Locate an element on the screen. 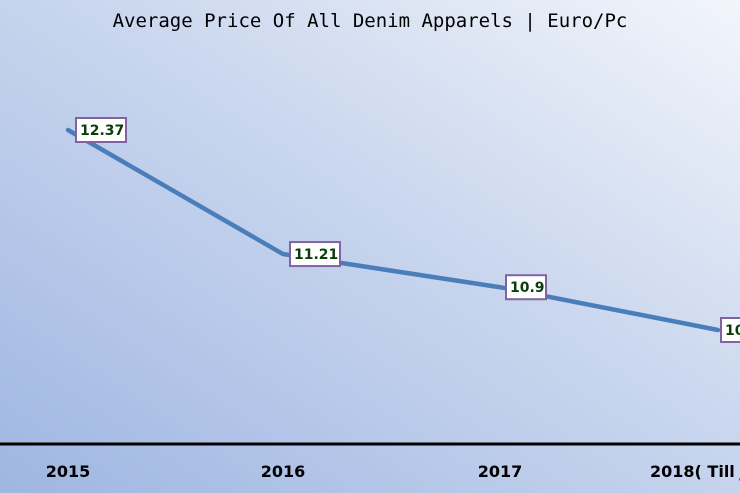 This screenshot has height=493, width=740. data-label: 10.9 is located at coordinates (526, 287).